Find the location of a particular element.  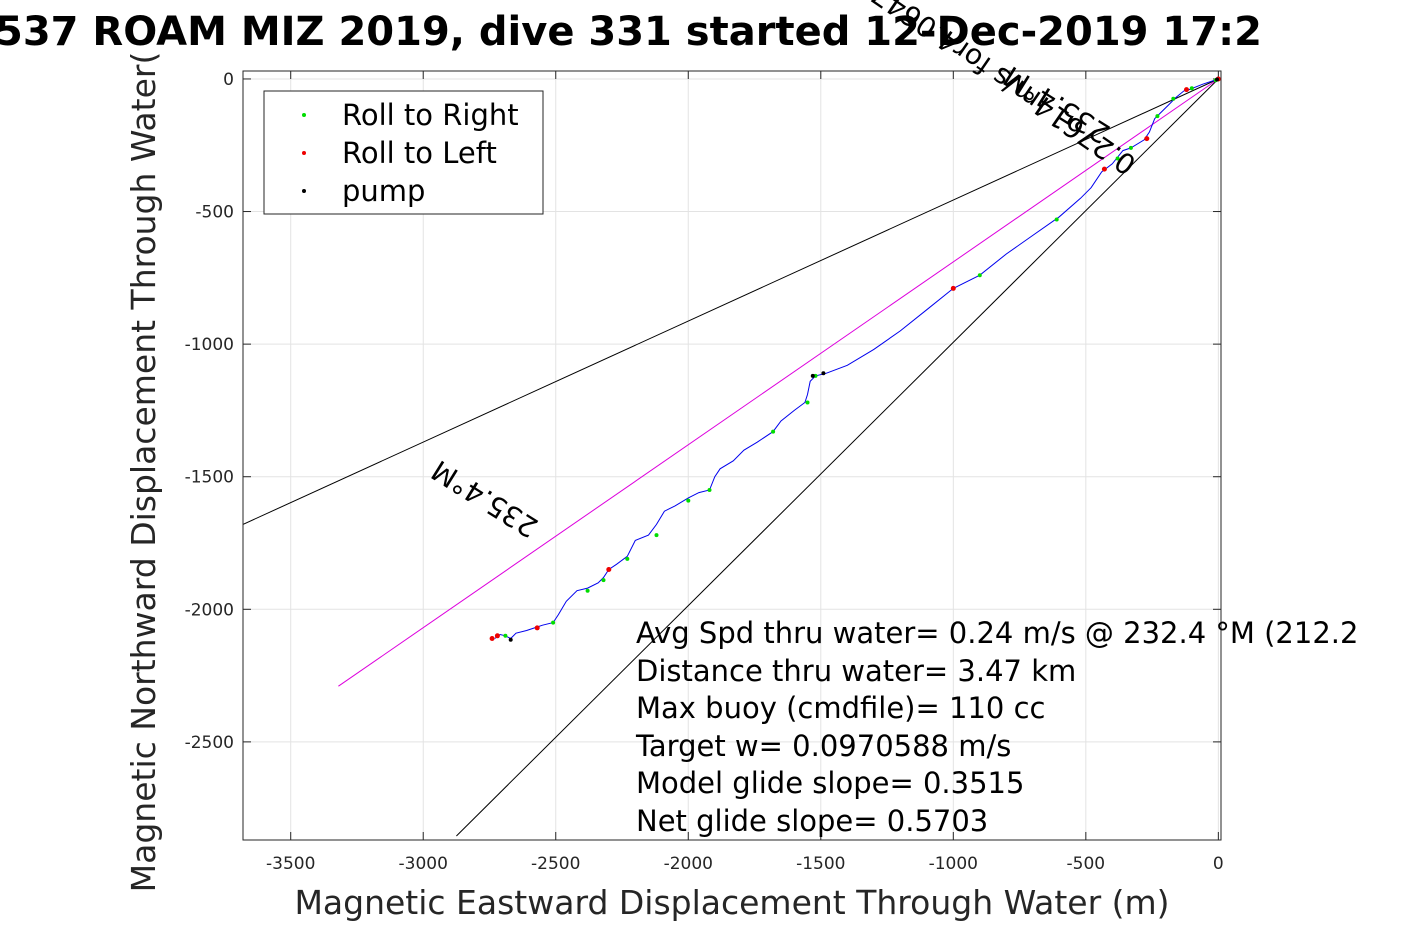

x-tick-label: -3500 is located at coordinates (290, 864).